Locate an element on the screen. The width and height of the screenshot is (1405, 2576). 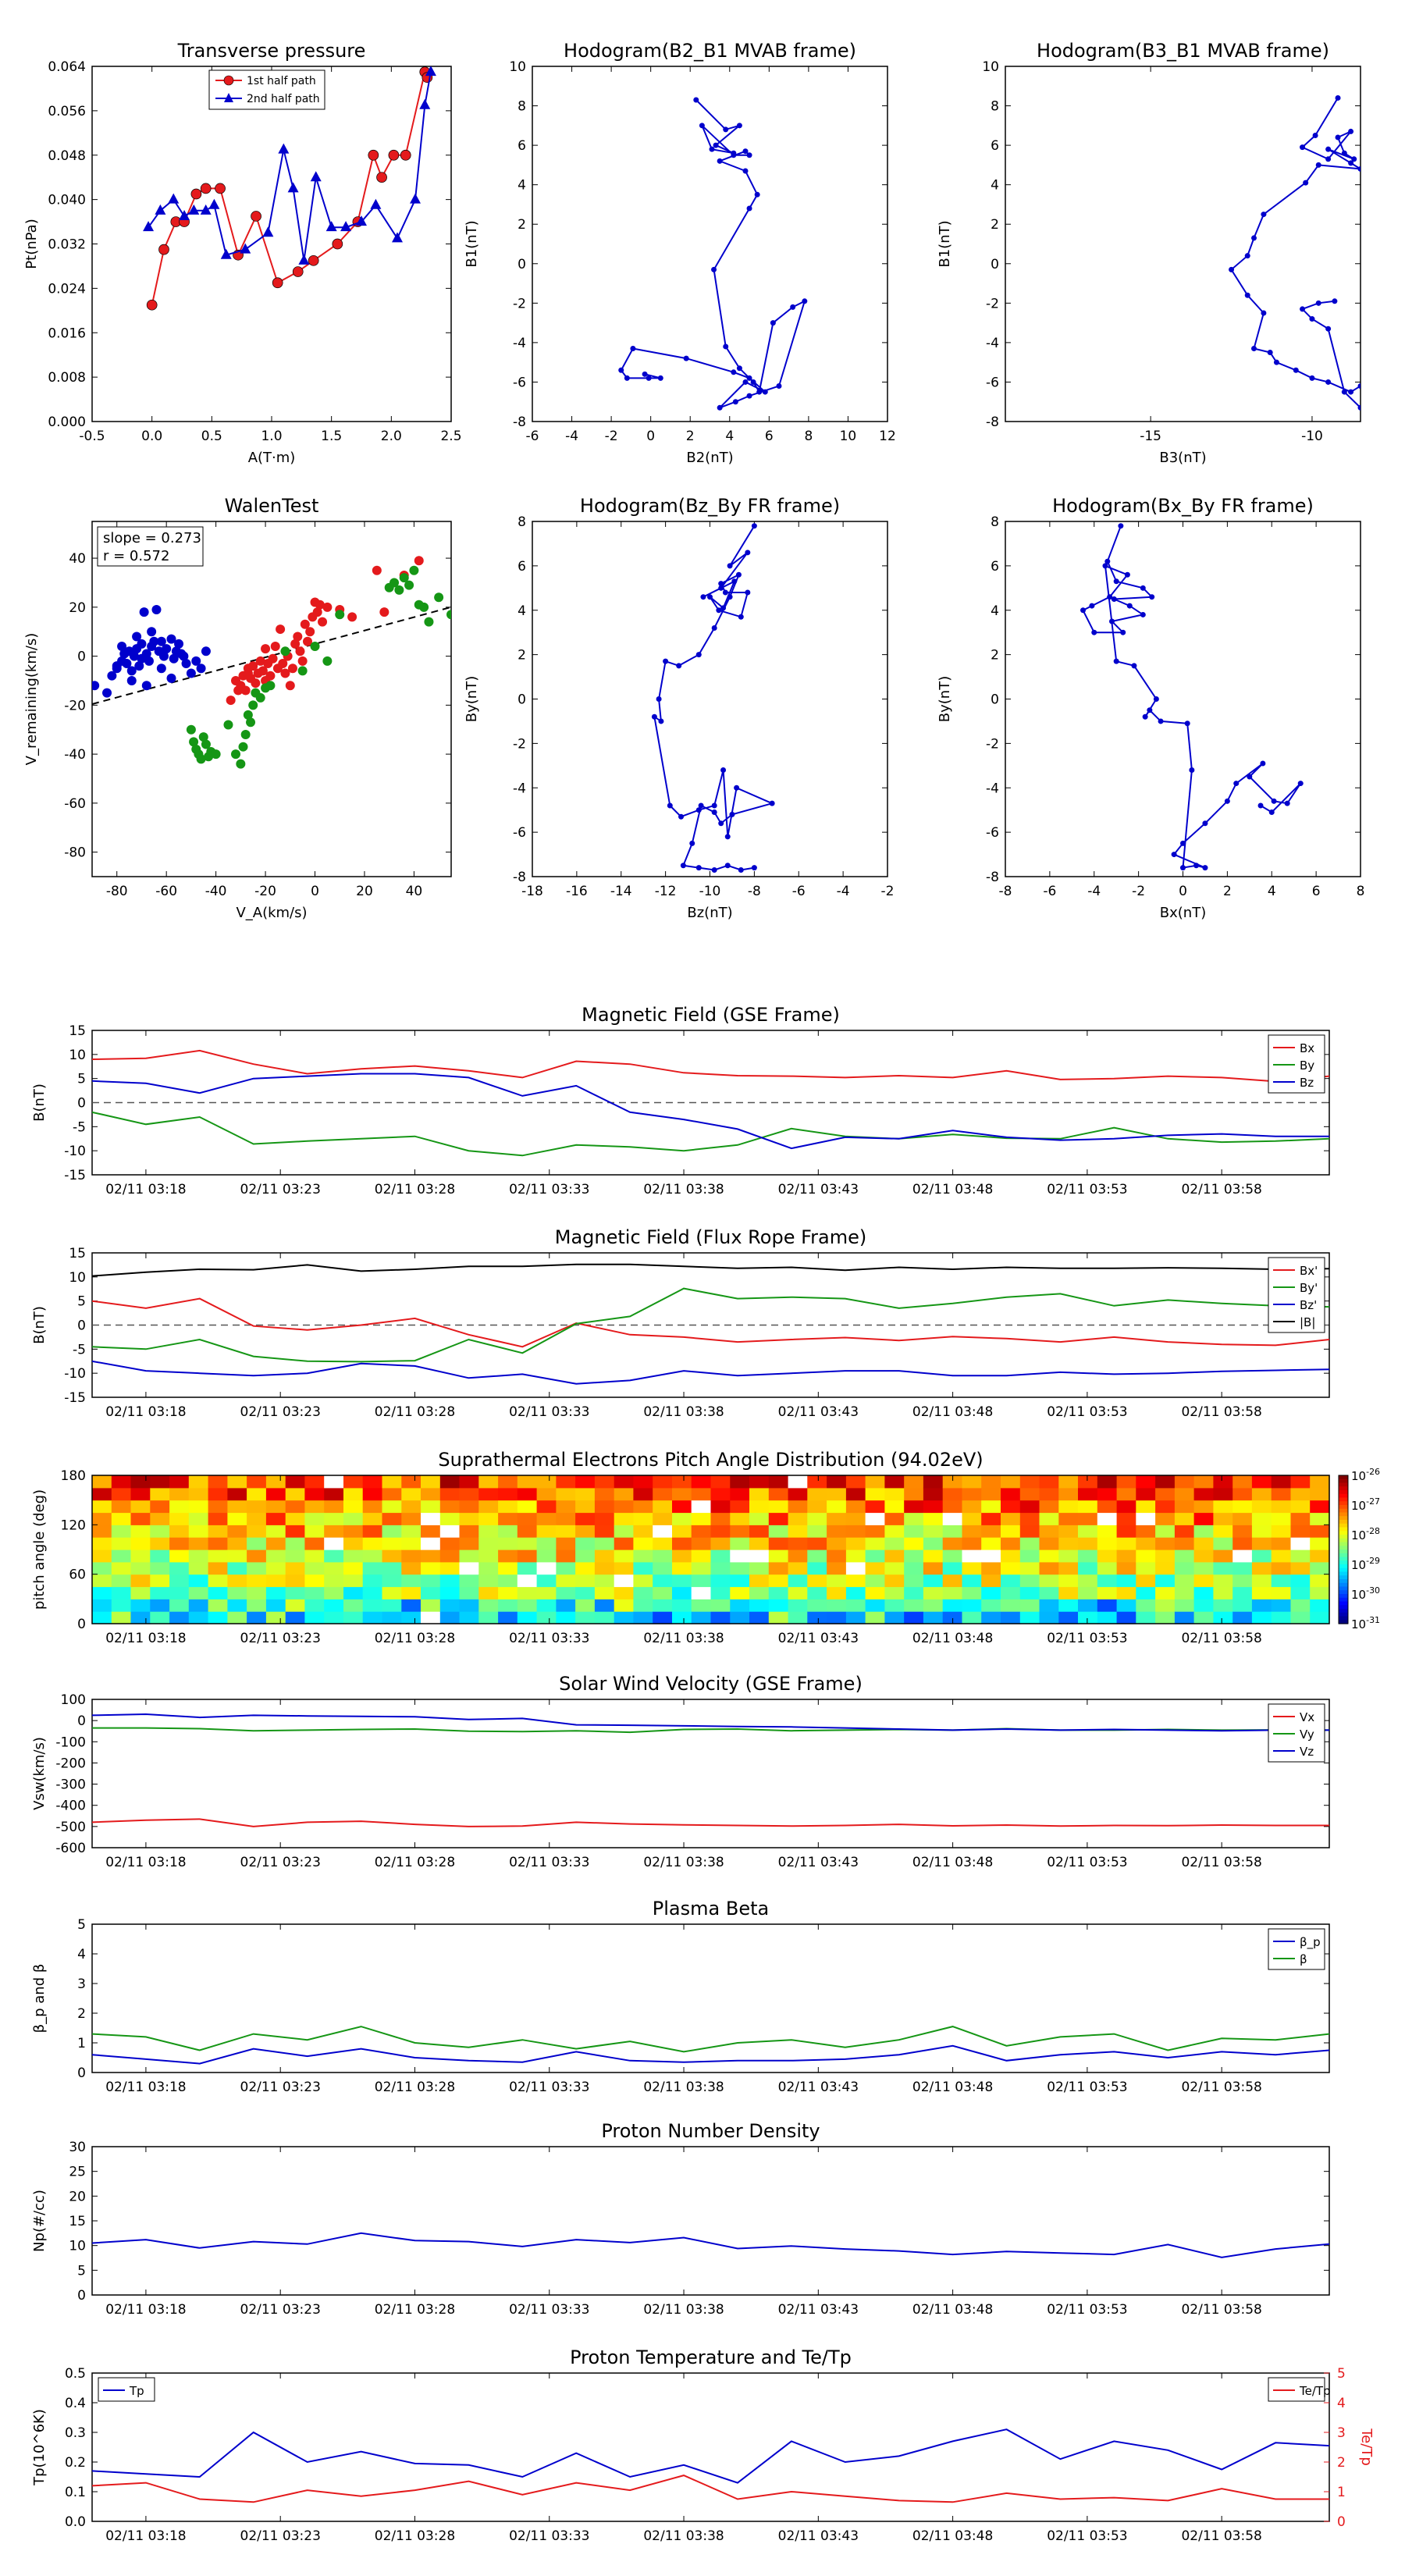
vsw-plot-frame is located at coordinates (711, 1773).